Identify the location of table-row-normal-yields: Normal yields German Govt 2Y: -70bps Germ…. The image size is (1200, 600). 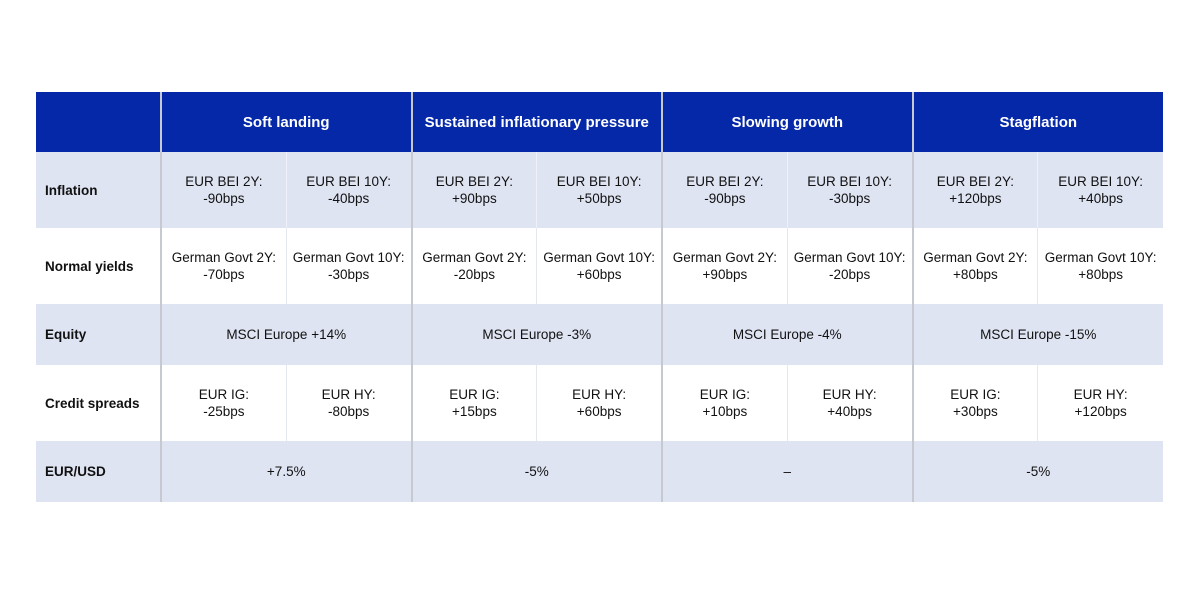
(600, 266).